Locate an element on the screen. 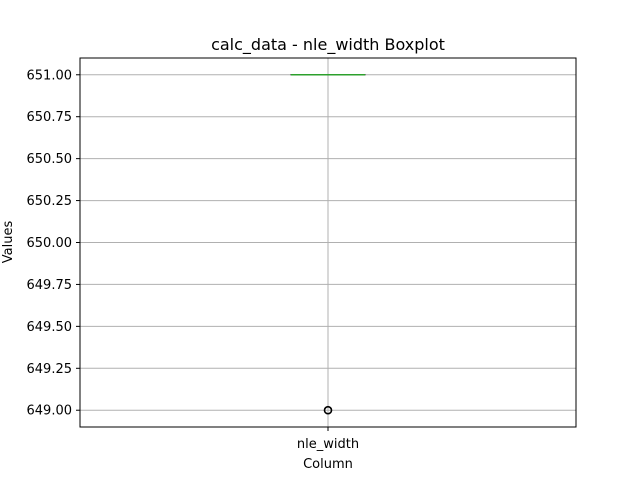 Image resolution: width=640 pixels, height=480 pixels. y-tick-label: 649.00 is located at coordinates (50, 411).